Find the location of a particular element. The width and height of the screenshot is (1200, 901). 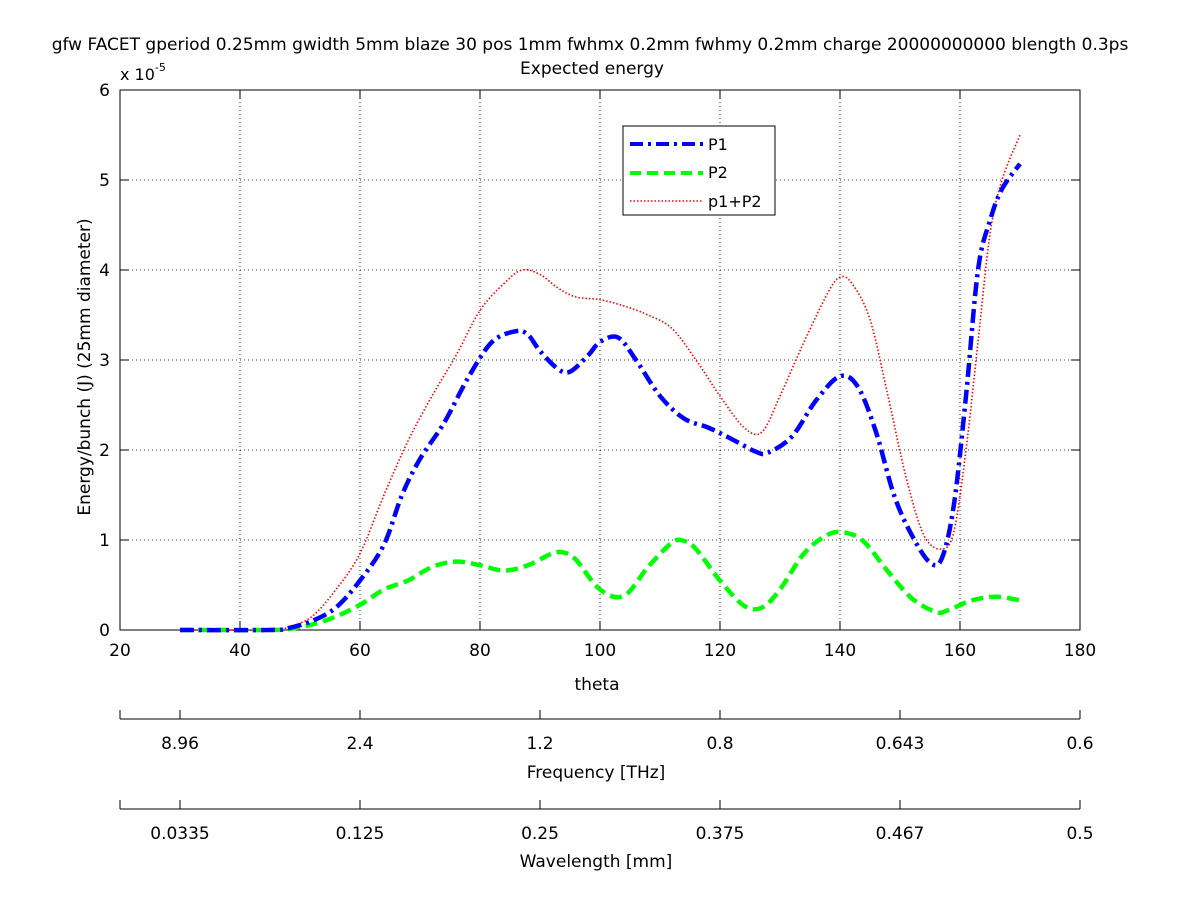

y-tick-label: 6 is located at coordinates (104, 91).